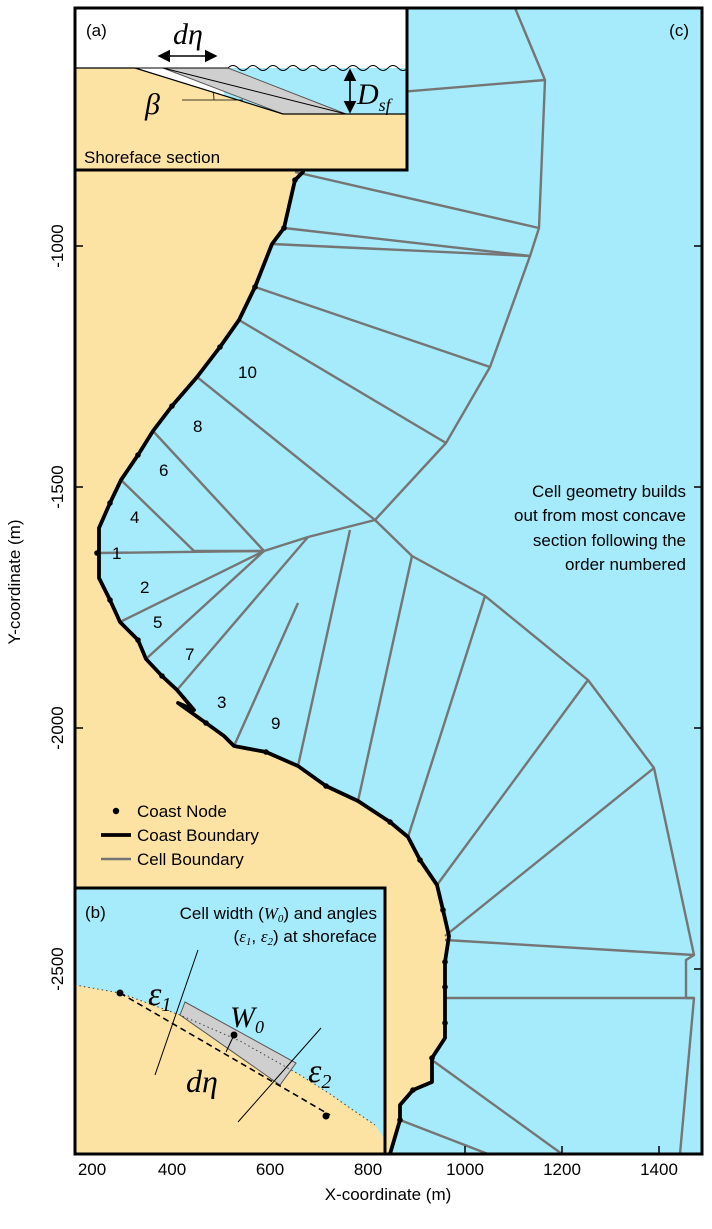 This screenshot has width=712, height=1229. Describe the element at coordinates (57, 486) in the screenshot. I see `y-tick-label: -1500` at that location.